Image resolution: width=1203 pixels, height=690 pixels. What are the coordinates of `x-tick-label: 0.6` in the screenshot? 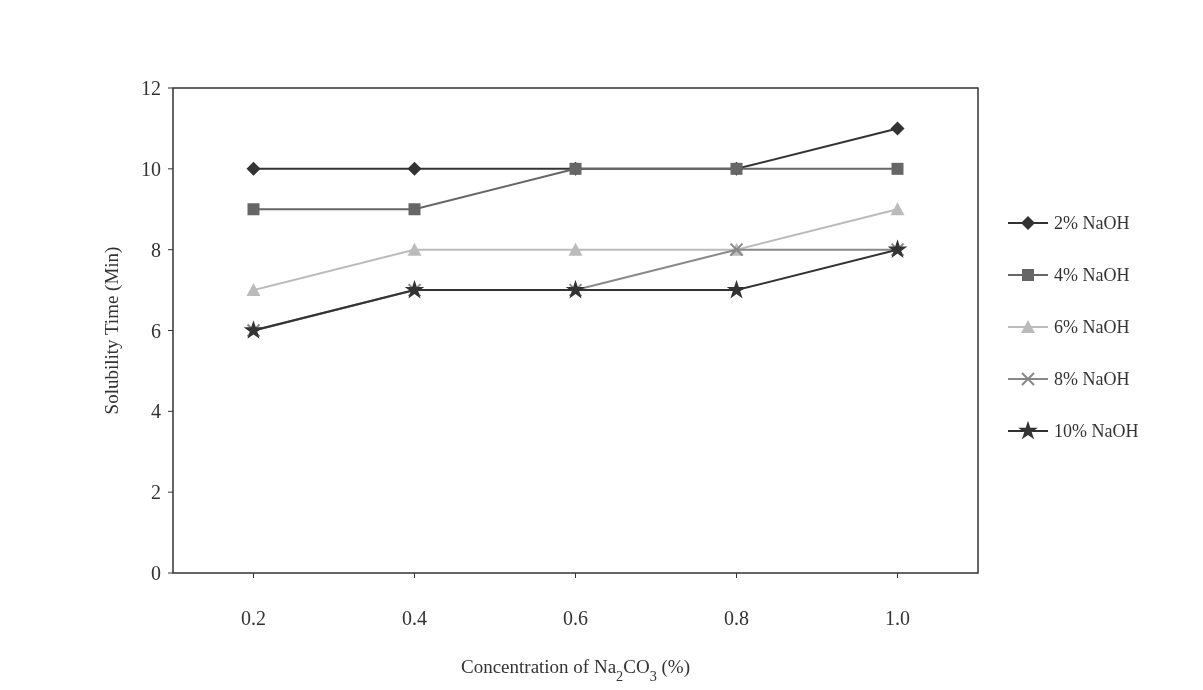 It's located at (575, 618).